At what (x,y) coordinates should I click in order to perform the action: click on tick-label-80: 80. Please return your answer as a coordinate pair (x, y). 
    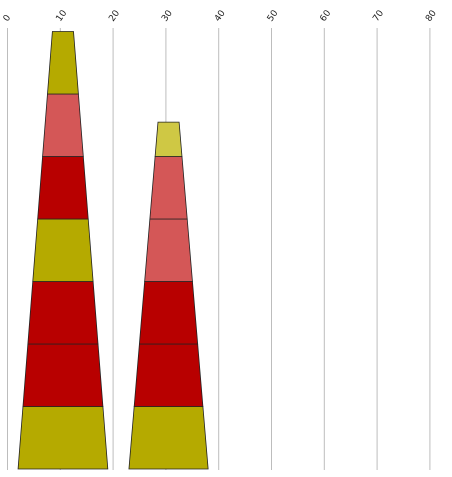
    Looking at the image, I should click on (431, 15).